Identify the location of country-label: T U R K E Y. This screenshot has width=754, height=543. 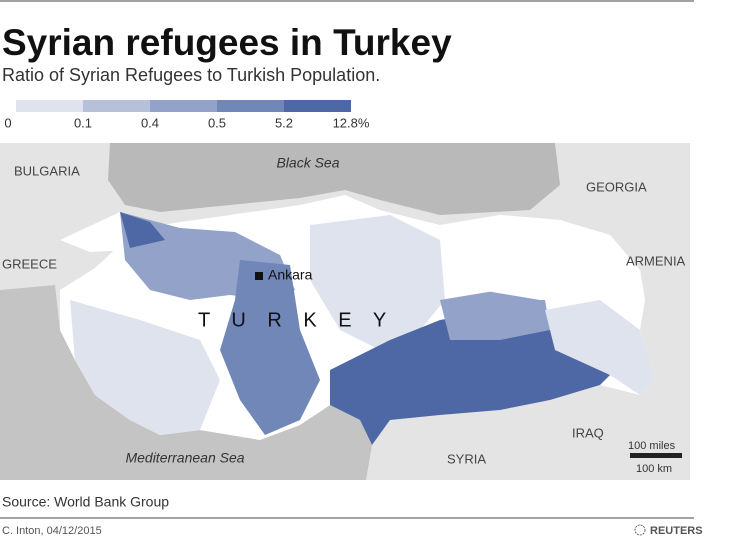
(296, 320).